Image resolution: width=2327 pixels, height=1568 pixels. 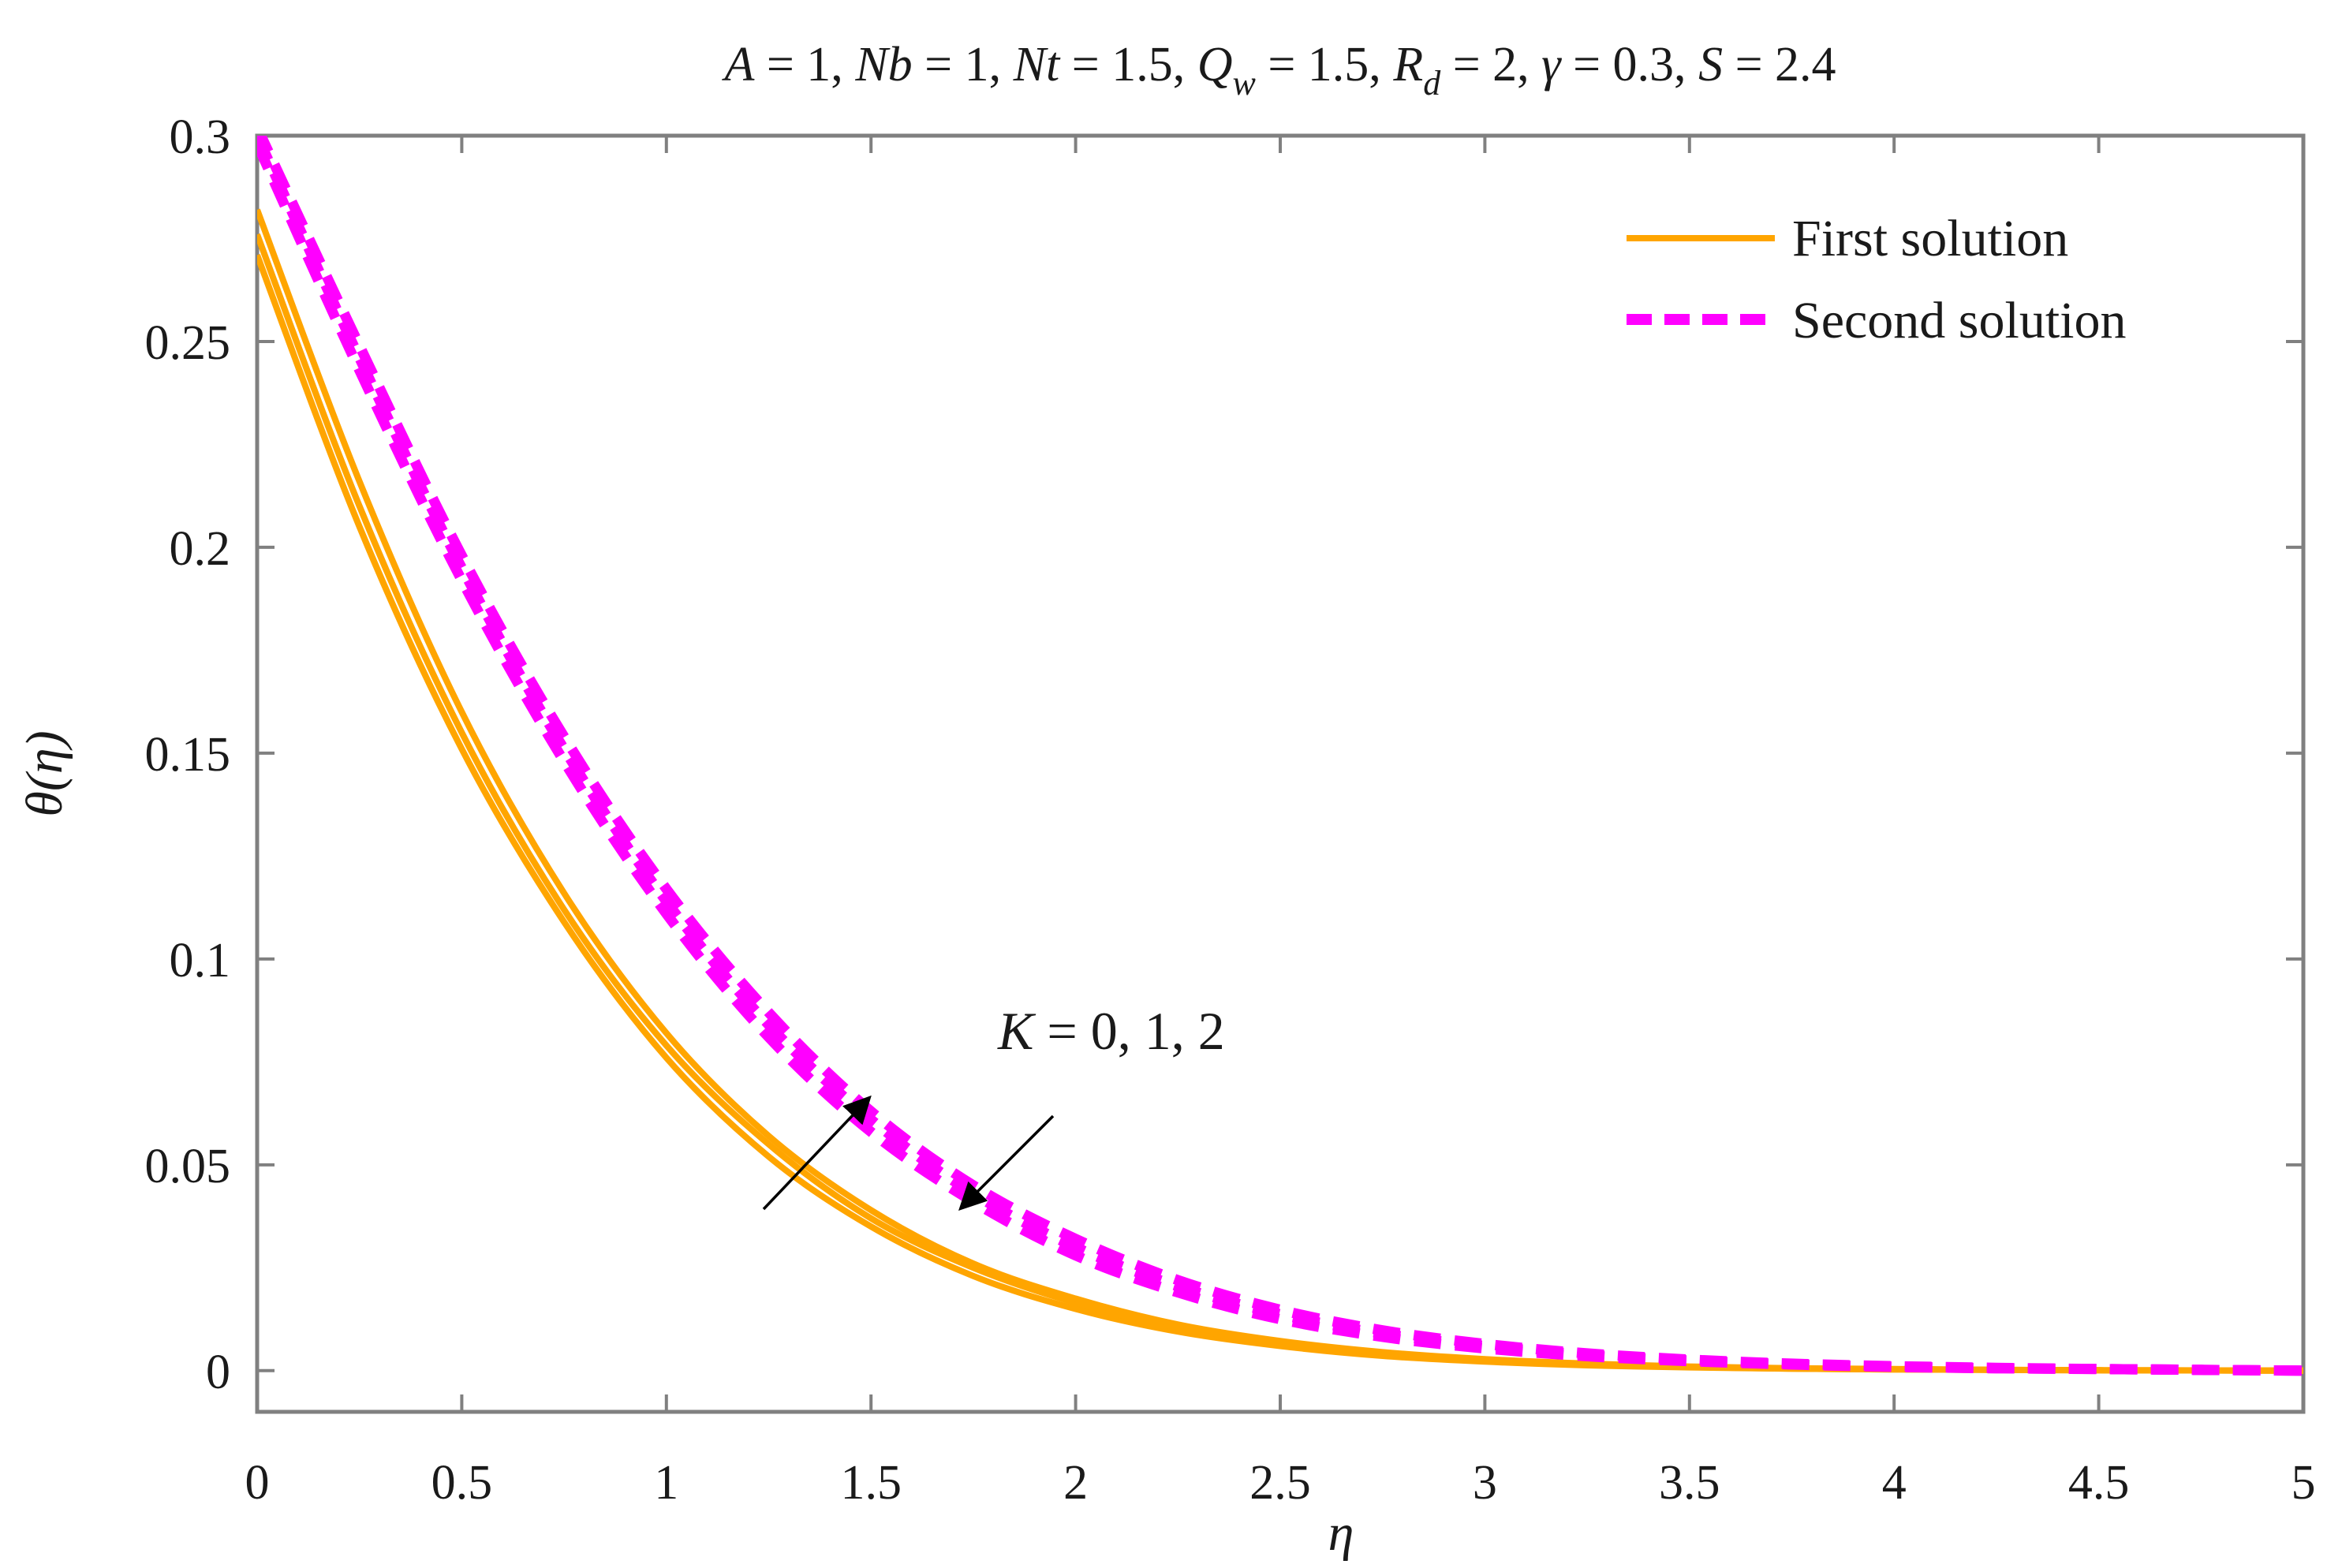 I want to click on x-tick-label: 4.5, so click(x=2099, y=1483).